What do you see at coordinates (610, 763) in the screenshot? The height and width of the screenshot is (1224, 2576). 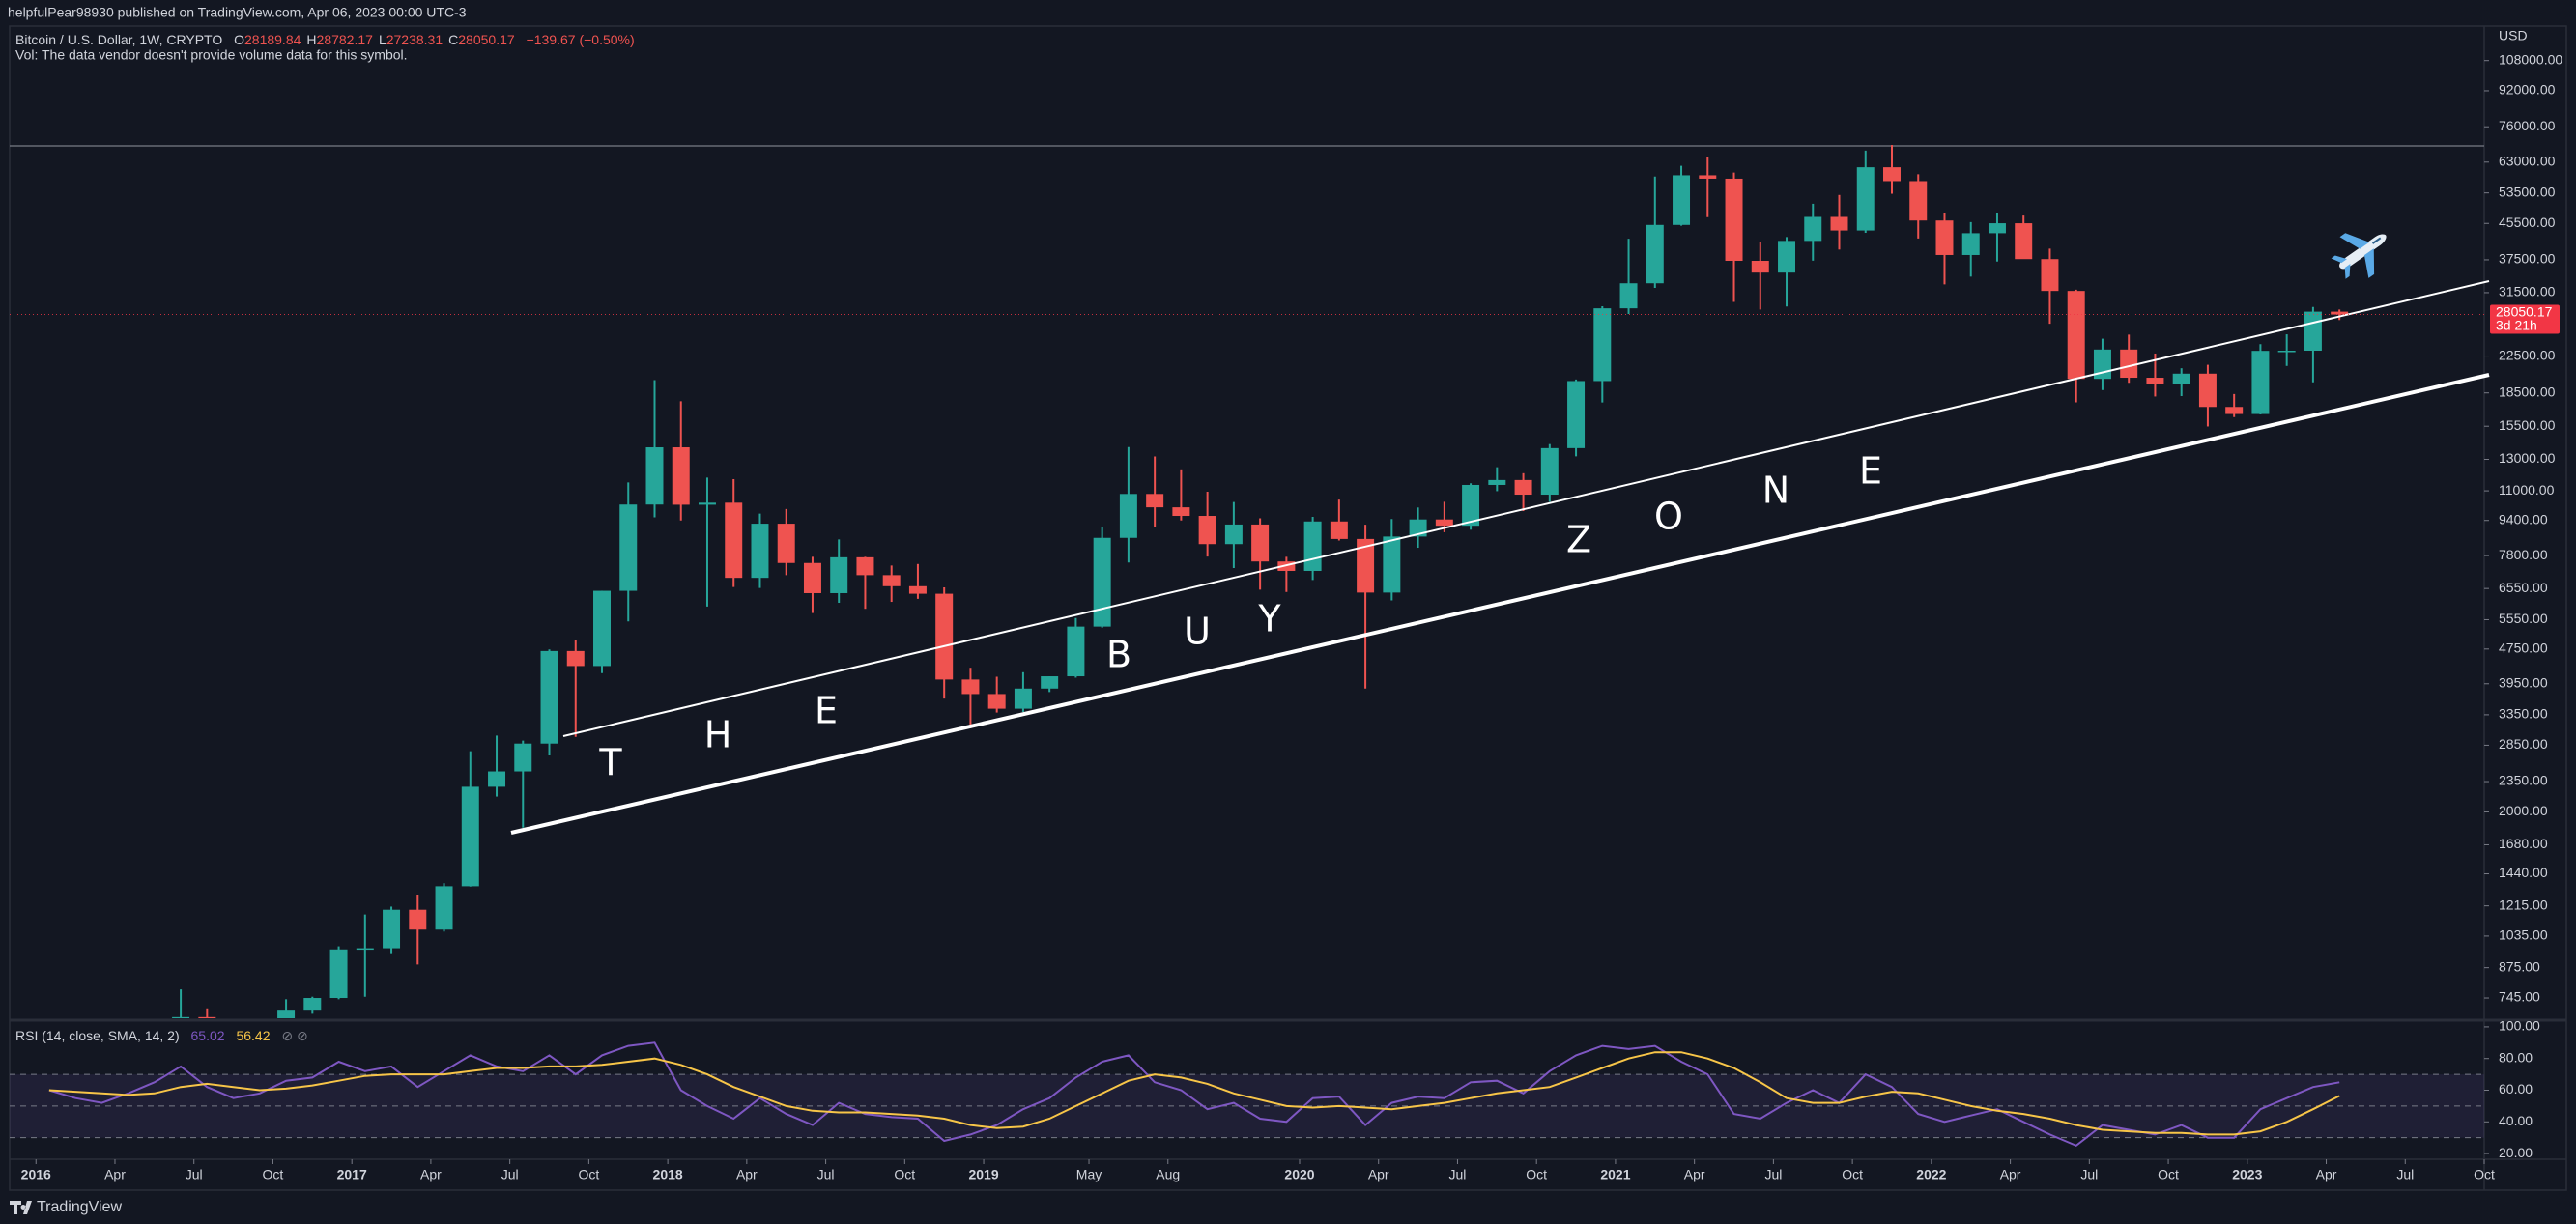 I see `annotation-letter: T` at bounding box center [610, 763].